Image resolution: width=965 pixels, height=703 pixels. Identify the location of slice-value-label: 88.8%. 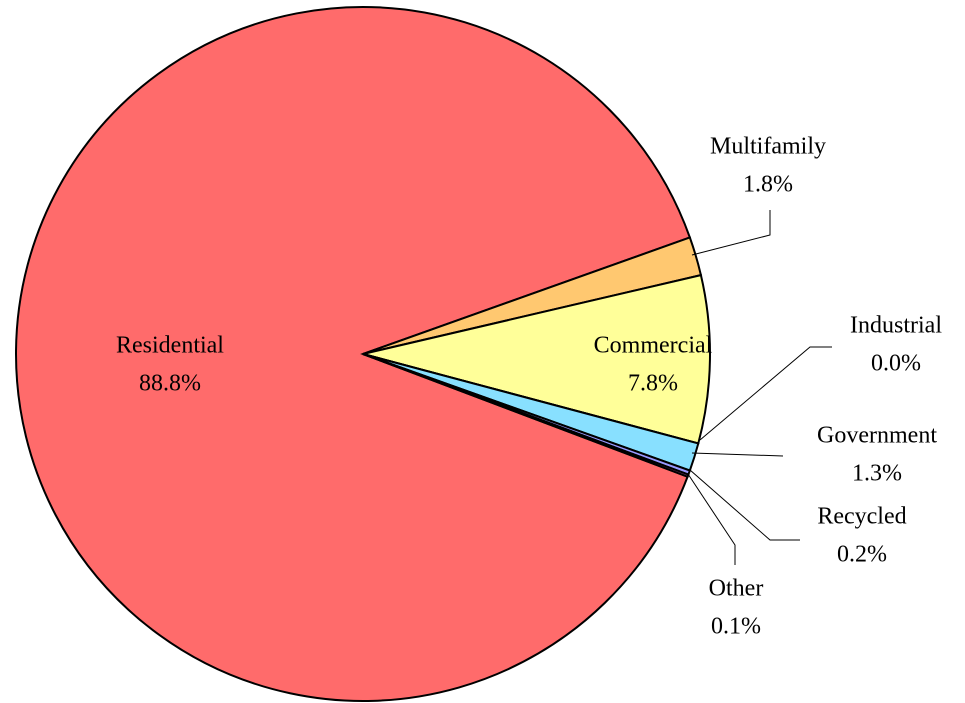
(170, 384).